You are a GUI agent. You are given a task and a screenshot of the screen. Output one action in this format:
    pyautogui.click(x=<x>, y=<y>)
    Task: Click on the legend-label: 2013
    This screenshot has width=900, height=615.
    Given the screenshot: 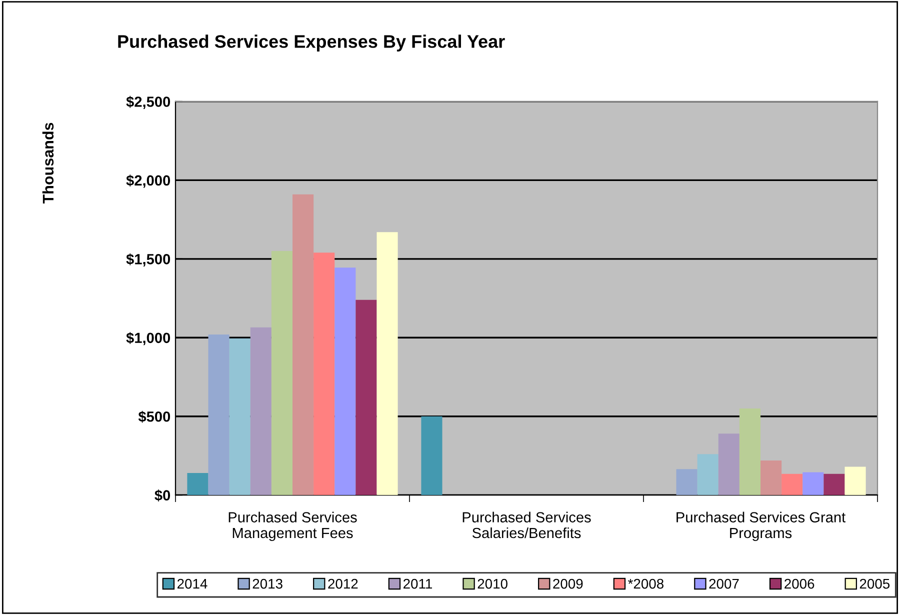 What is the action you would take?
    pyautogui.click(x=267, y=583)
    